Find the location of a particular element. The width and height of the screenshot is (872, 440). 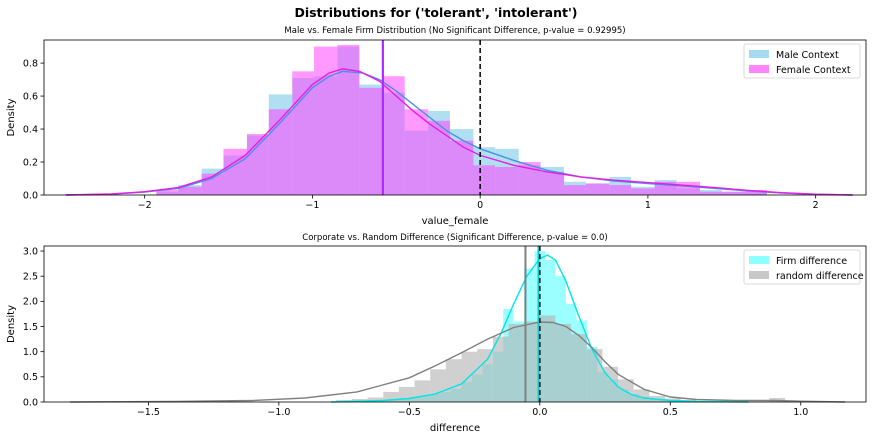

x-tick-label: 1.0 is located at coordinates (800, 412).